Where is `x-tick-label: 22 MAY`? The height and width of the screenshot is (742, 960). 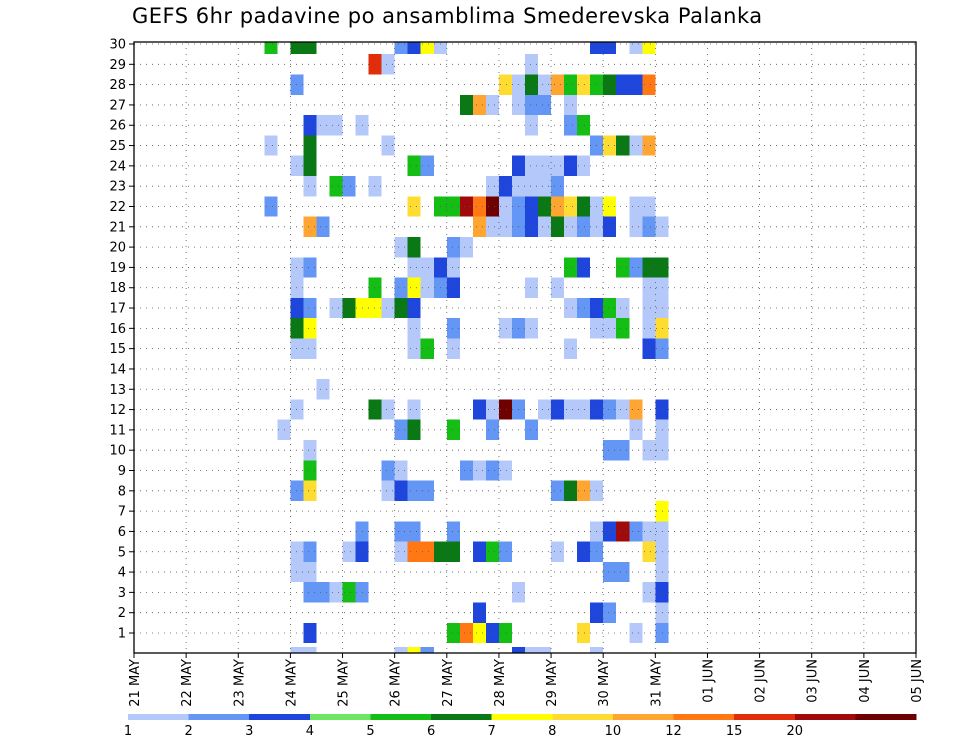 x-tick-label: 22 MAY is located at coordinates (187, 683).